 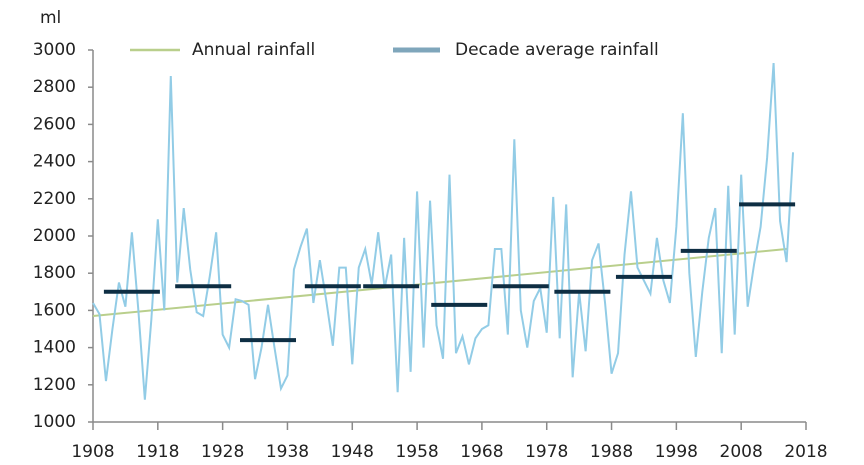 What do you see at coordinates (54, 162) in the screenshot?
I see `y-tick-label: 2400` at bounding box center [54, 162].